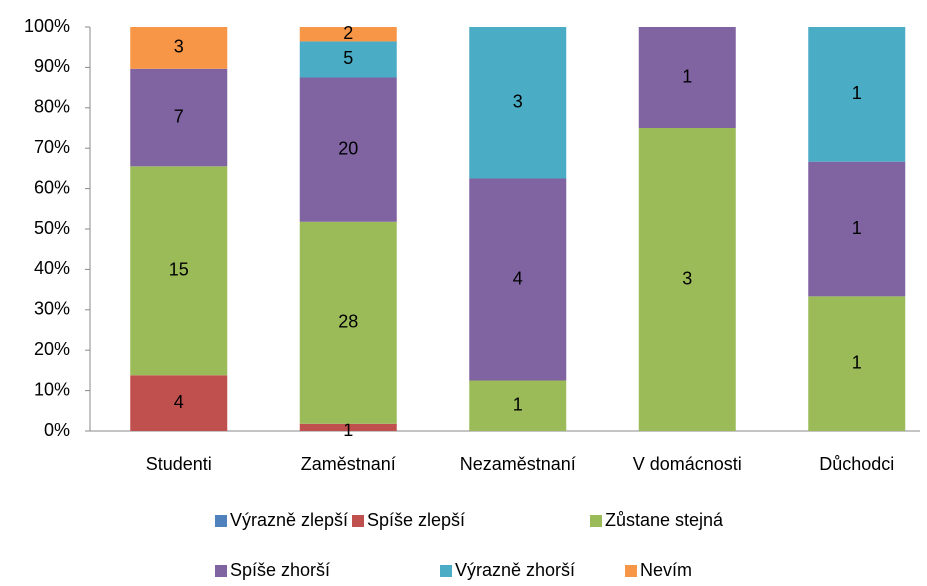  I want to click on x-tick-label: Důchodci, so click(856, 464).